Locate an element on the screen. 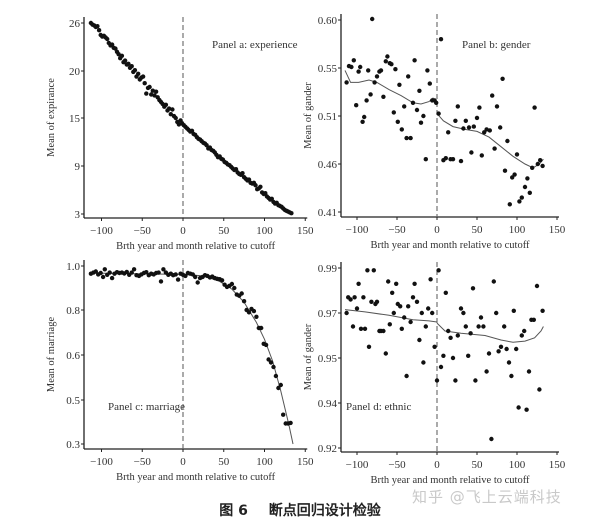 This screenshot has height=524, width=600. y-axis-label: Mean of expirance is located at coordinates (51, 117).